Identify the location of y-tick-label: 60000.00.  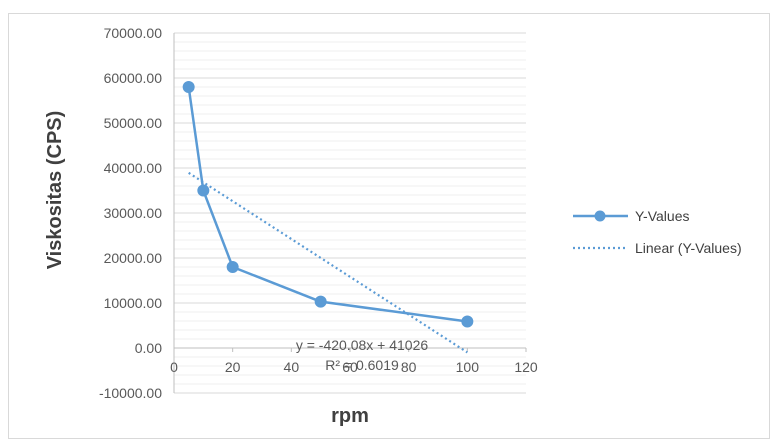
(133, 78).